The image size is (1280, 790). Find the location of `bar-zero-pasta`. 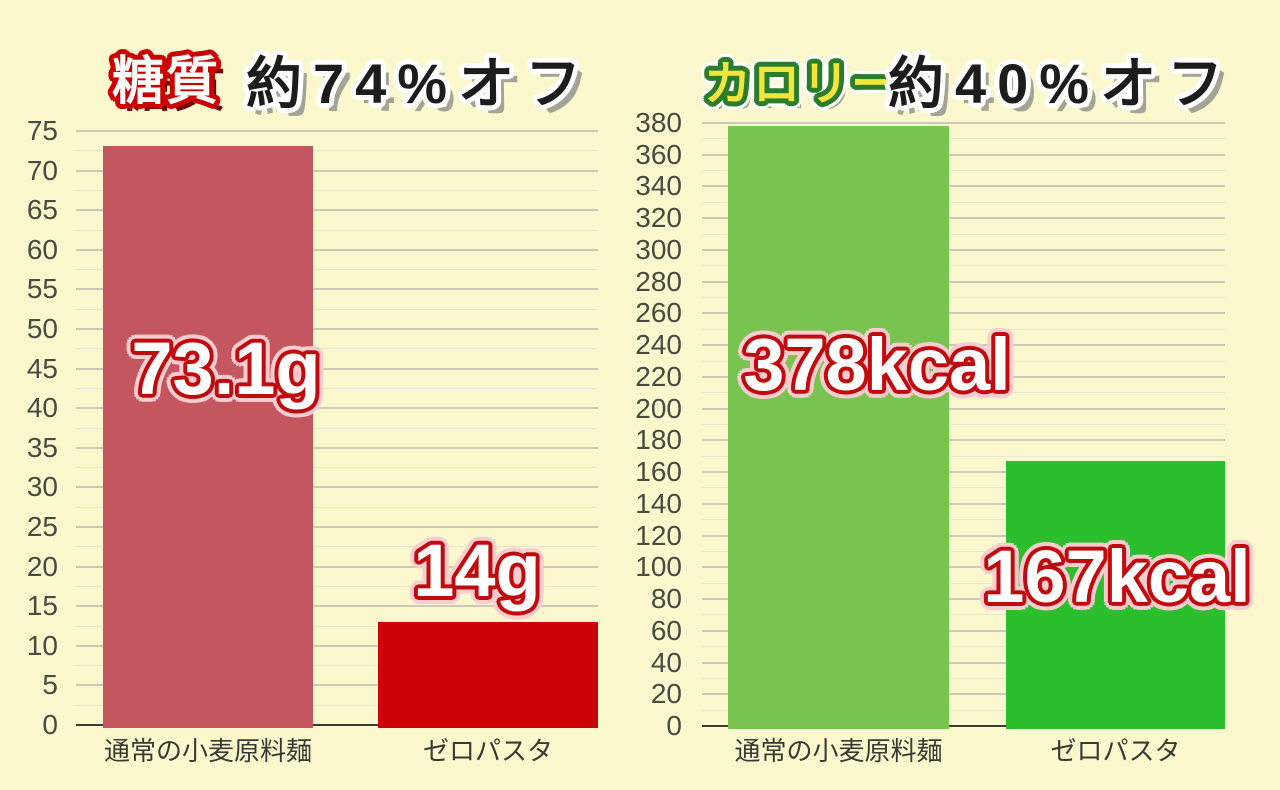

bar-zero-pasta is located at coordinates (488, 675).